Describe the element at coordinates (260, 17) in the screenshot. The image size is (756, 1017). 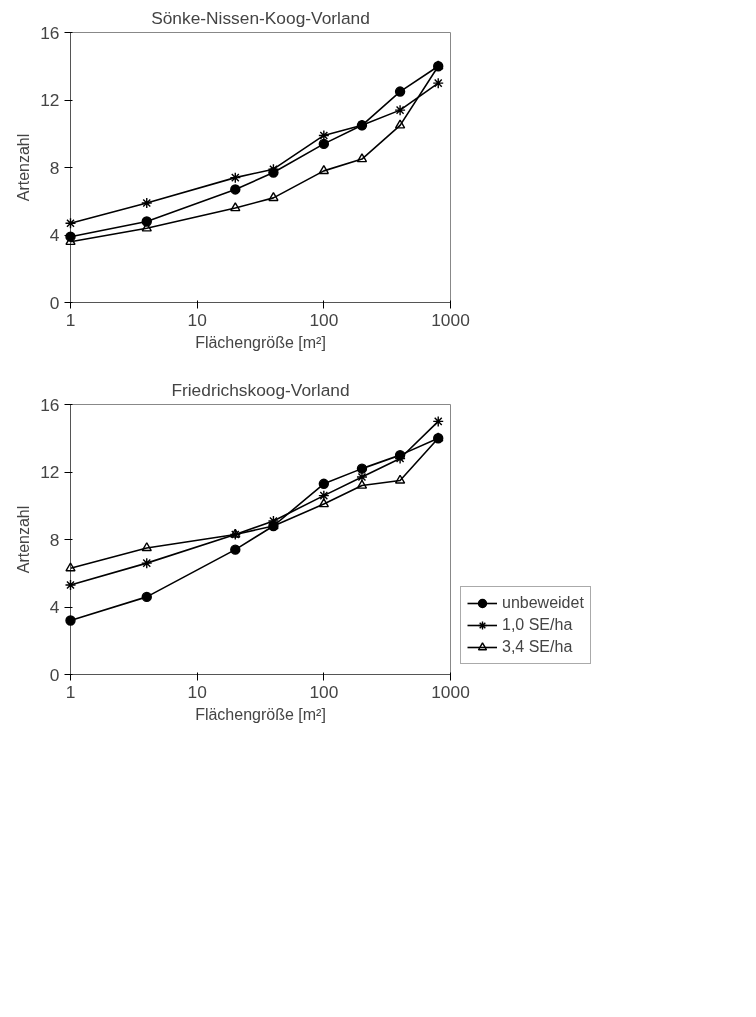
I see `chart-title: Sönke-Nissen-Koog-Vorland` at that location.